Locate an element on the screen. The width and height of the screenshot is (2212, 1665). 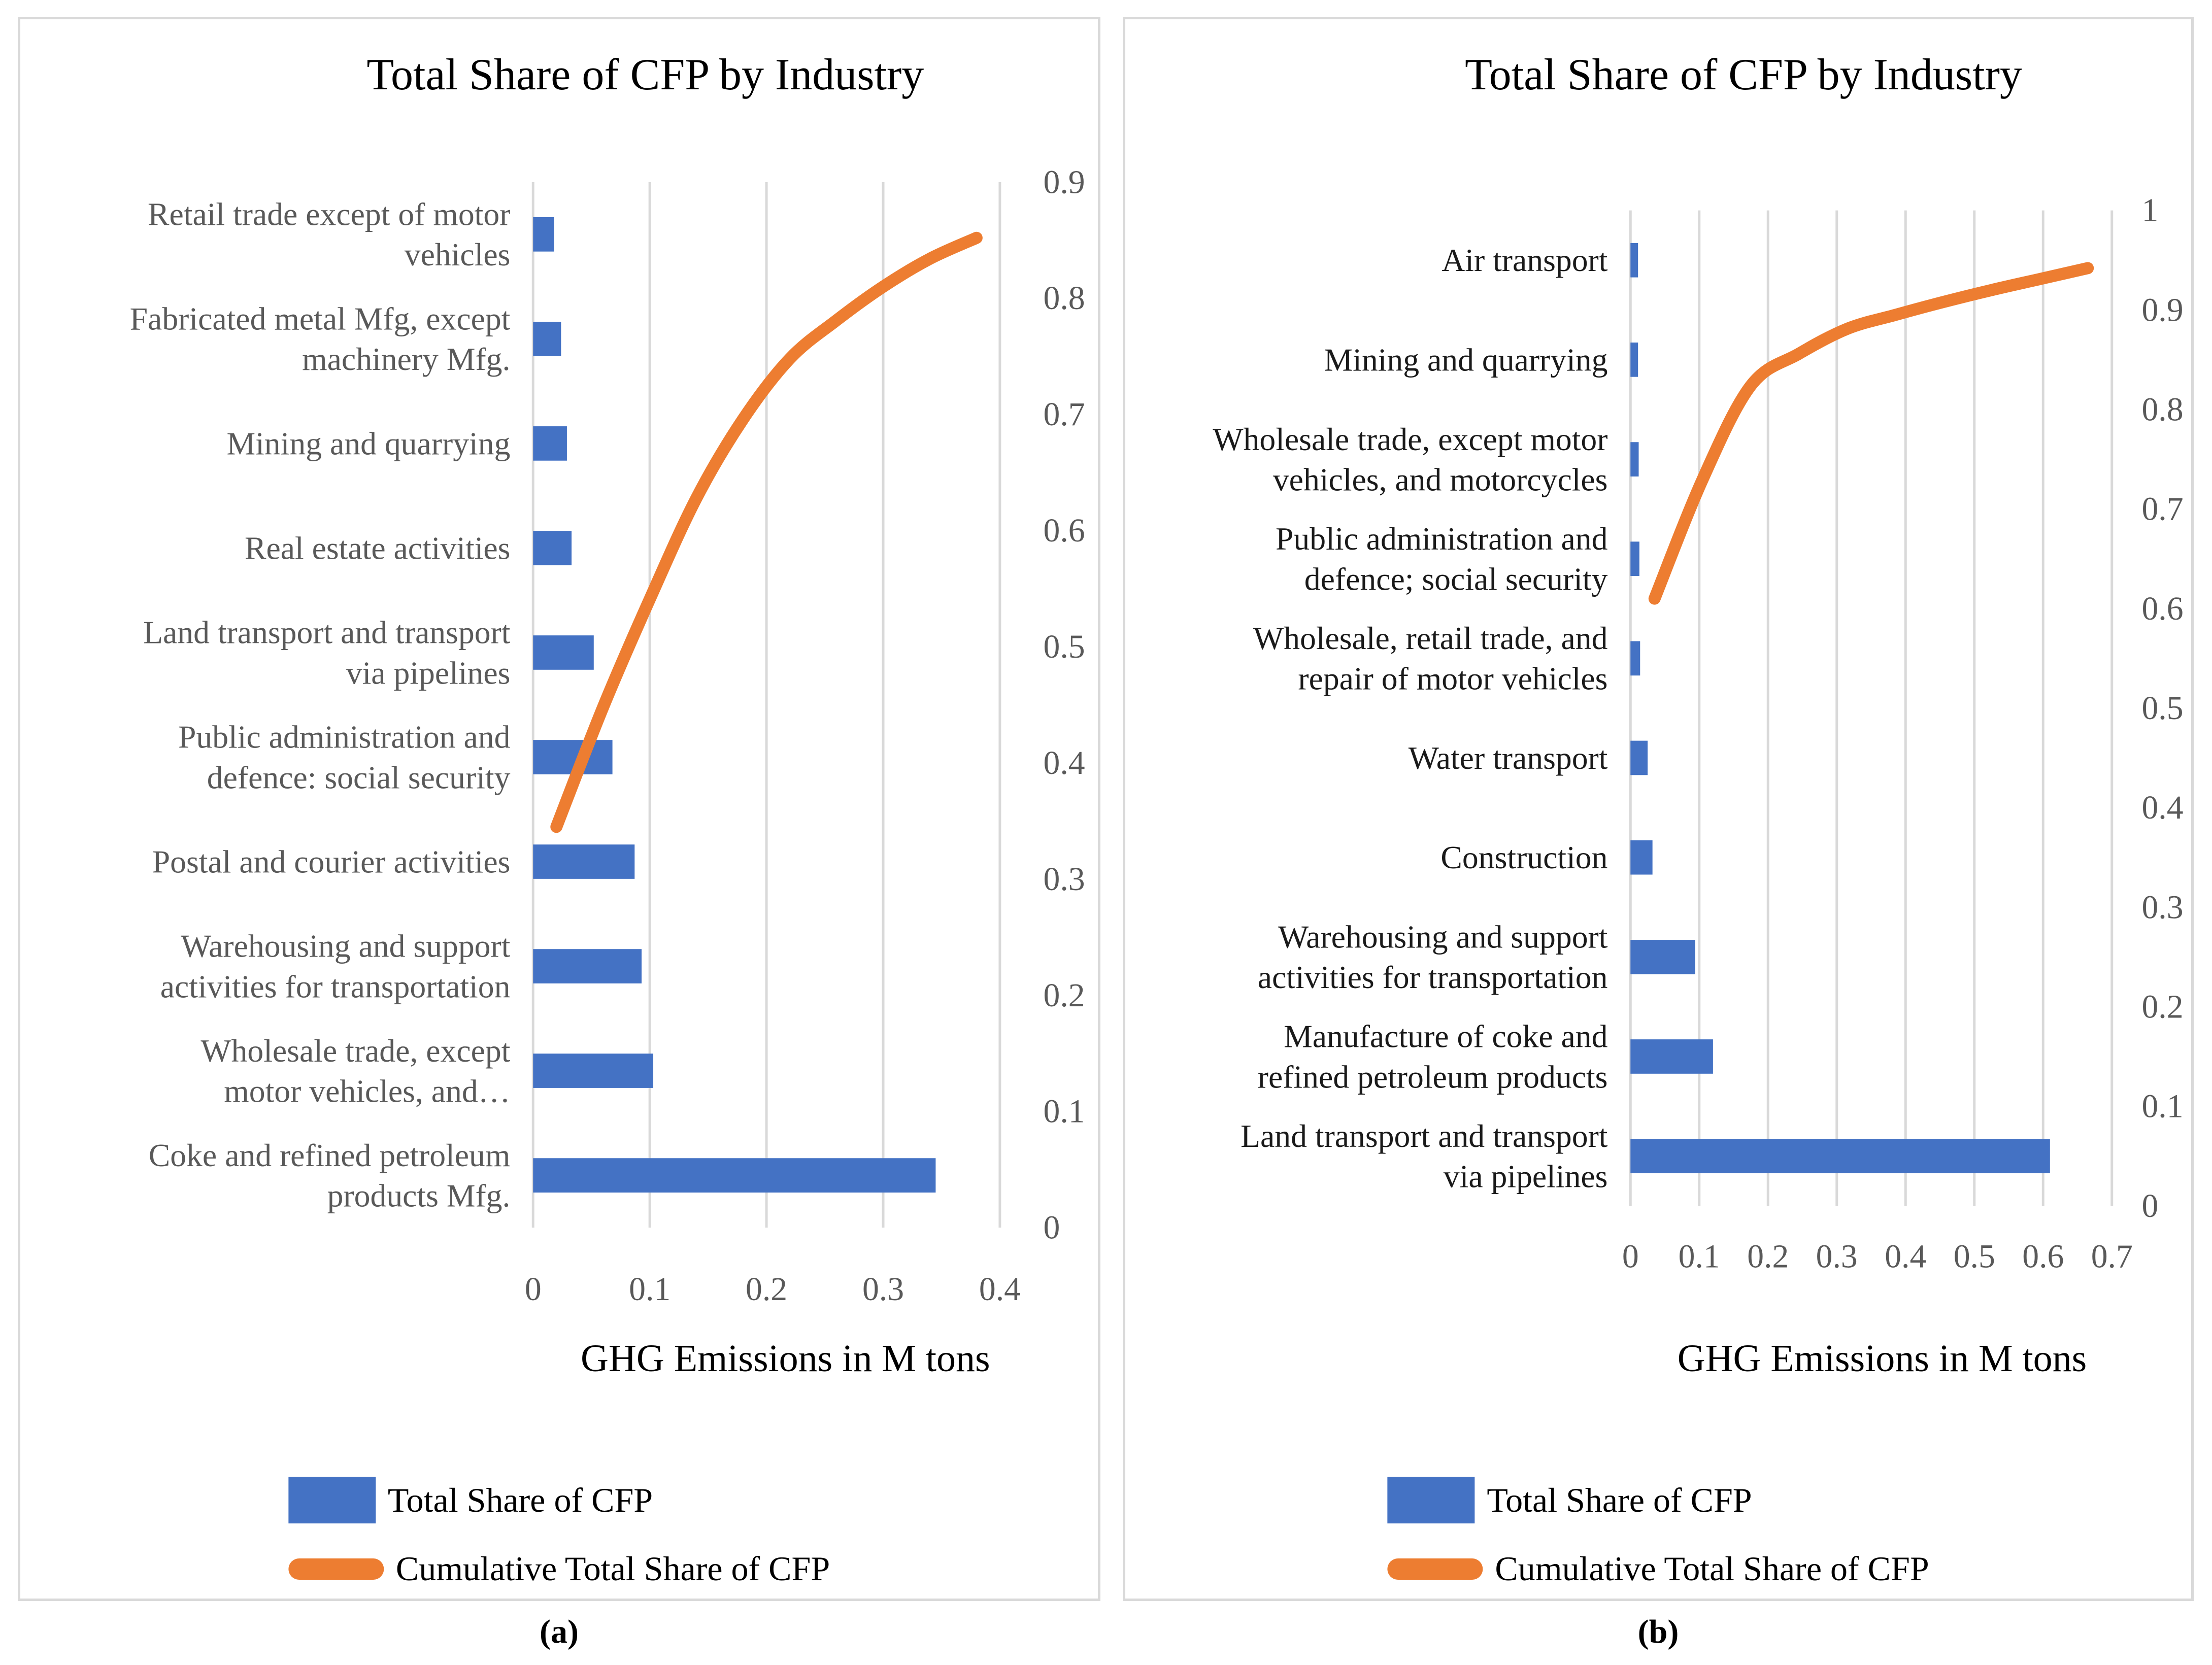
category-label: Coke and refined petroleum products Mfg. is located at coordinates (330, 1175).